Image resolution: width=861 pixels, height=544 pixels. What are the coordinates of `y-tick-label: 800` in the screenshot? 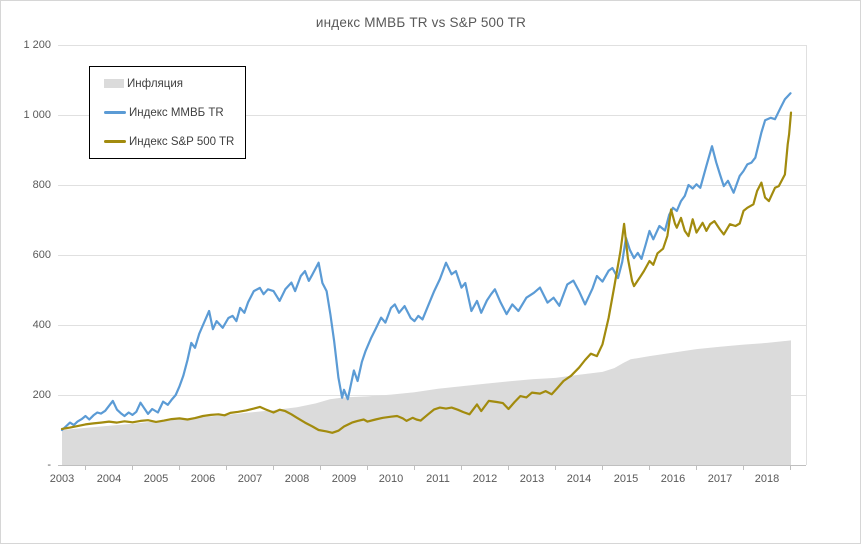 It's located at (41, 185).